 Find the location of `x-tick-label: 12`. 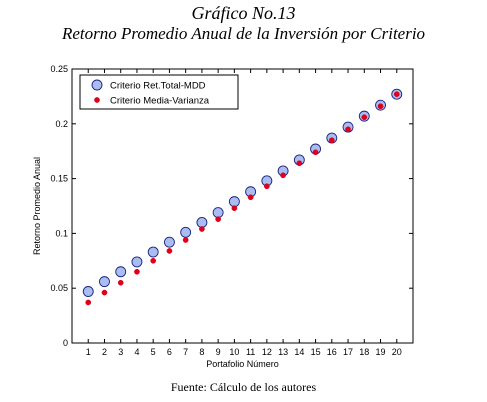

x-tick-label: 12 is located at coordinates (267, 352).